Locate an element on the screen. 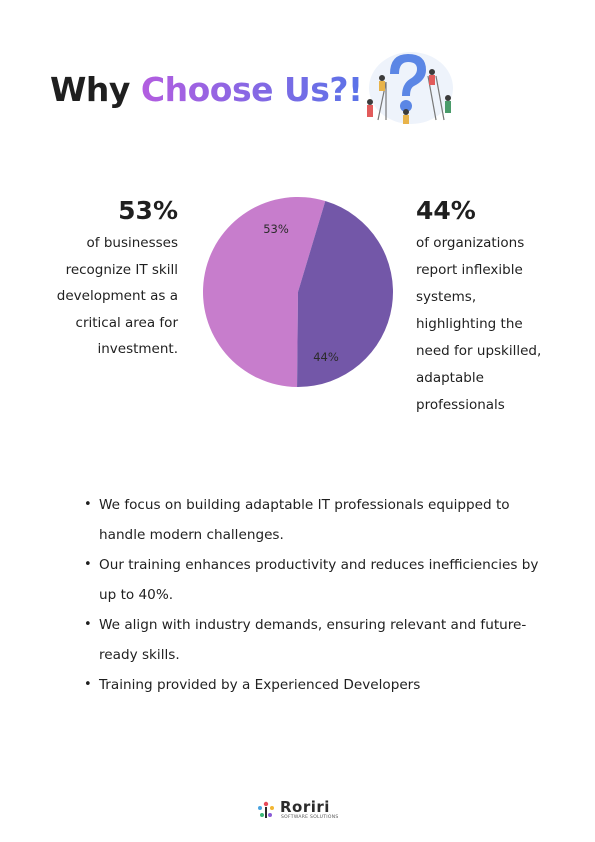 The height and width of the screenshot is (842, 595). logo-tagline: SOFTWARE SOLUTIONS is located at coordinates (310, 817).